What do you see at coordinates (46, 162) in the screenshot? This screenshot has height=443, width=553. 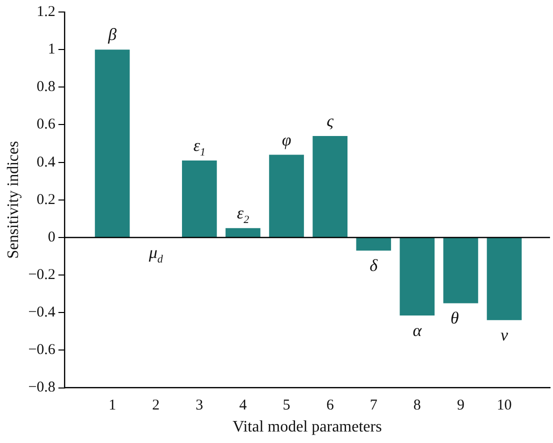 I see `y-tick-label: 0.4` at bounding box center [46, 162].